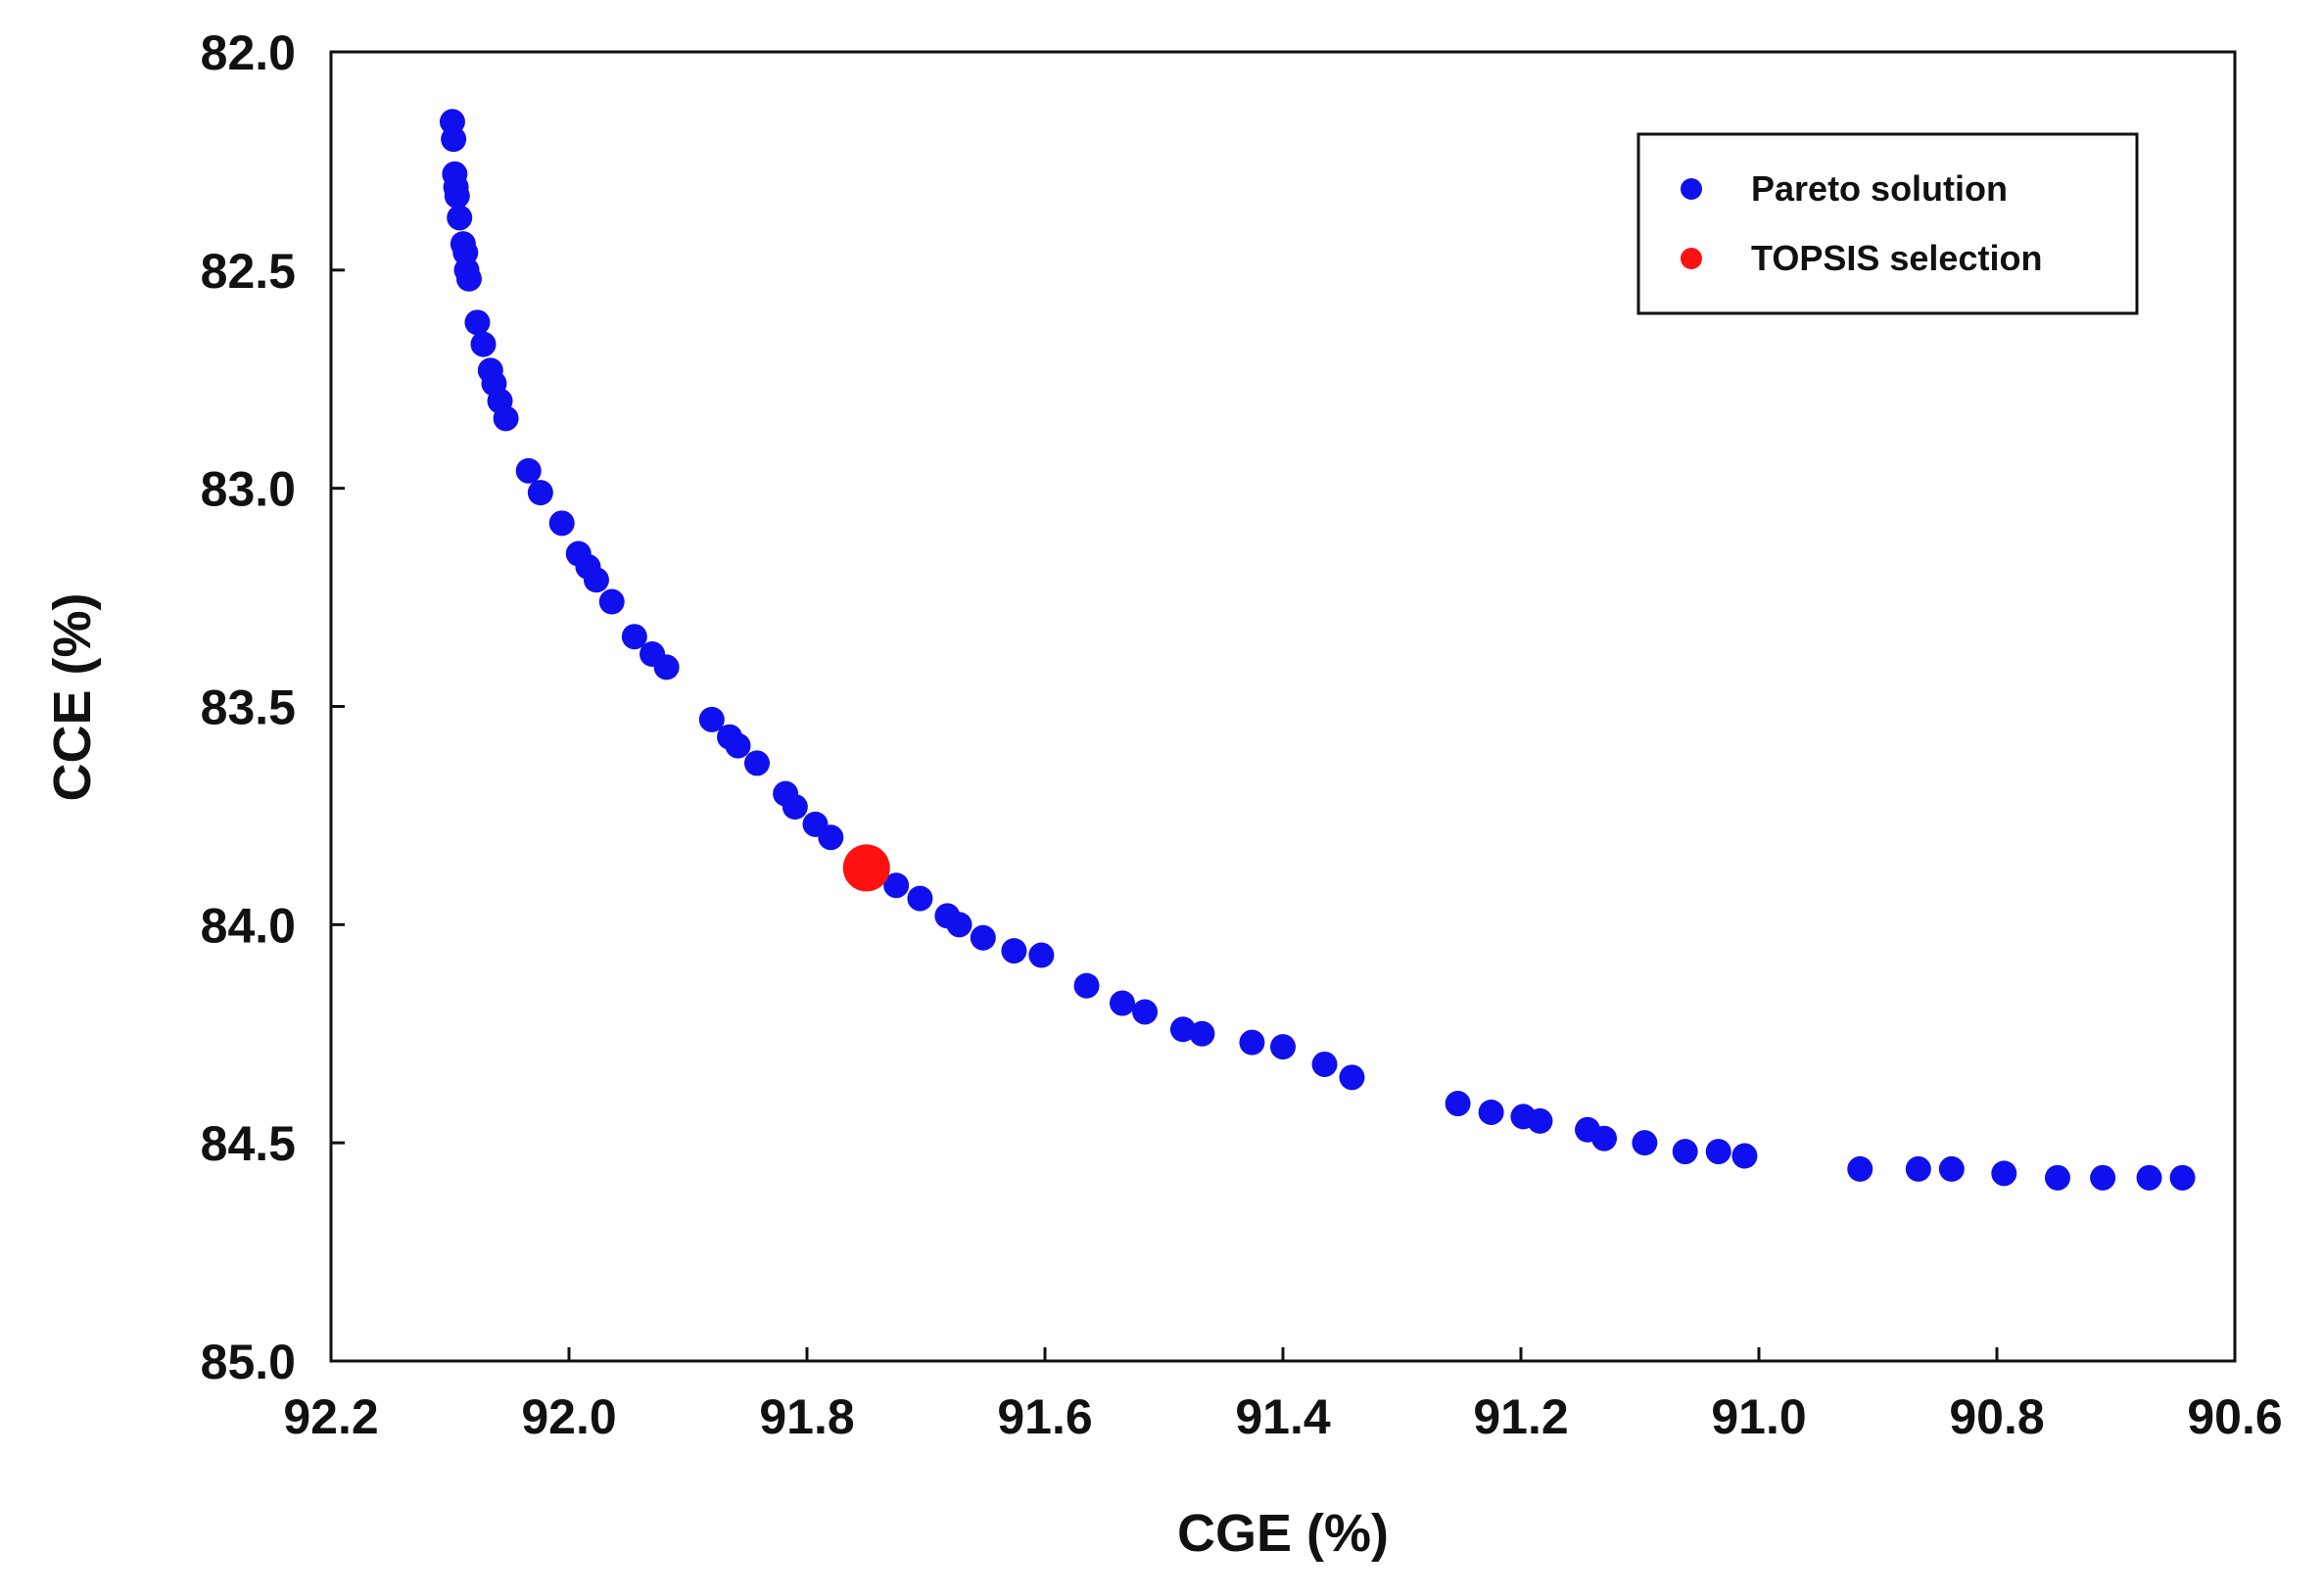 The image size is (2323, 1596). I want to click on topsis-point, so click(866, 868).